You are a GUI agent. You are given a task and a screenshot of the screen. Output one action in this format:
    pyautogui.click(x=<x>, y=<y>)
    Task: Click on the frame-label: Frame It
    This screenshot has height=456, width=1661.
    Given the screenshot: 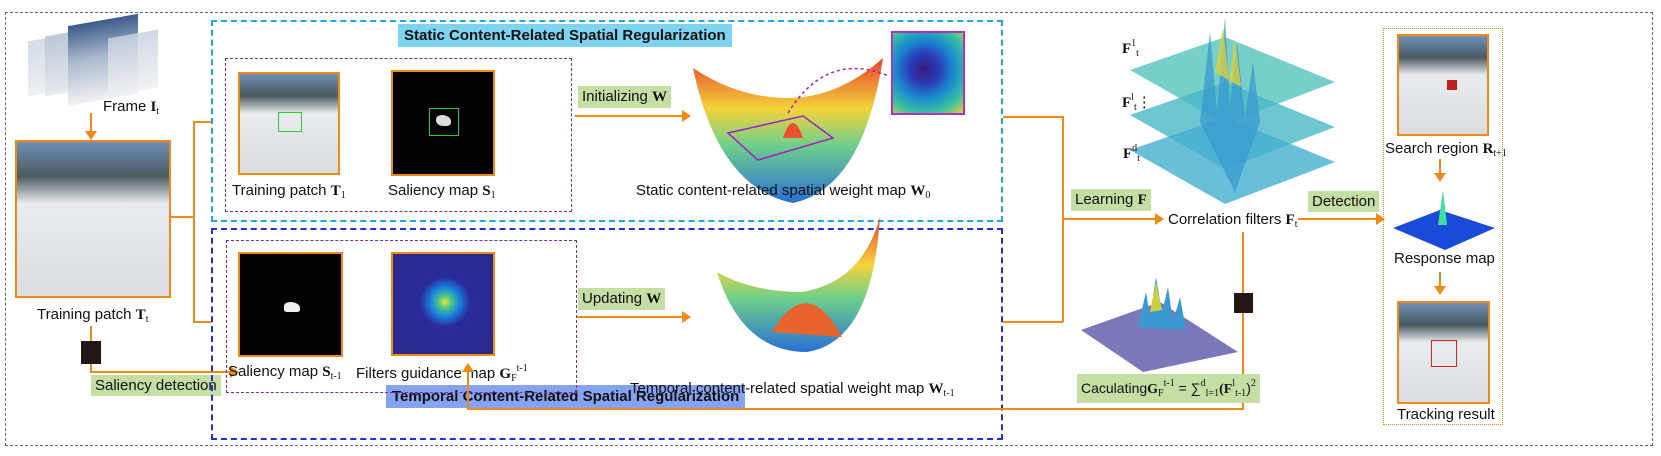 What is the action you would take?
    pyautogui.click(x=131, y=107)
    